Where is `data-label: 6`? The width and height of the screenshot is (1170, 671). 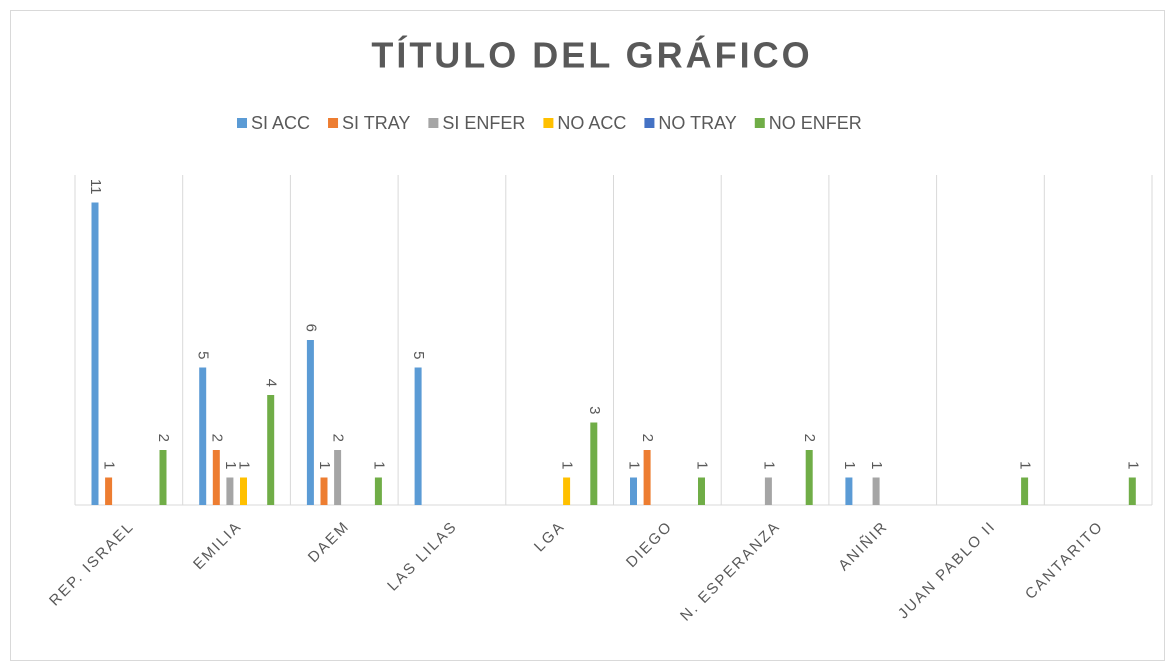
data-label: 6 is located at coordinates (310, 328).